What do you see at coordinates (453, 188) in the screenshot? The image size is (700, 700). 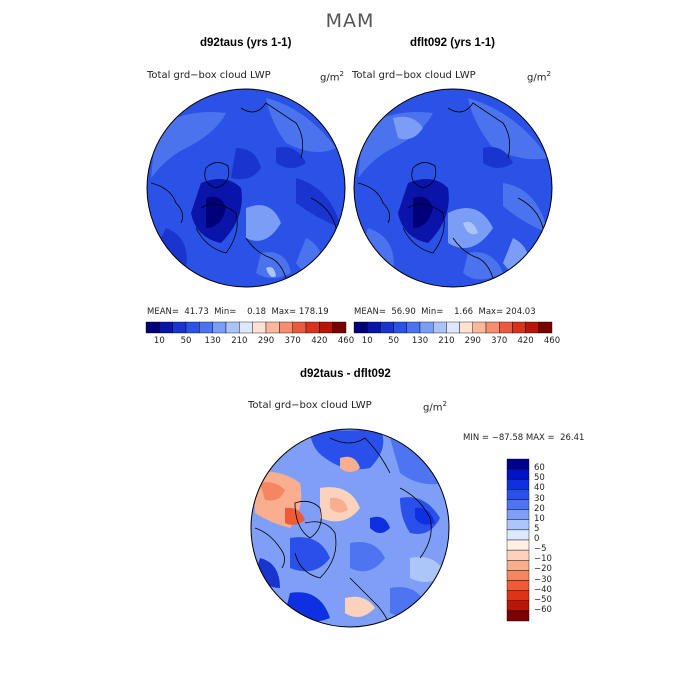 I see `panel2-polar-map` at bounding box center [453, 188].